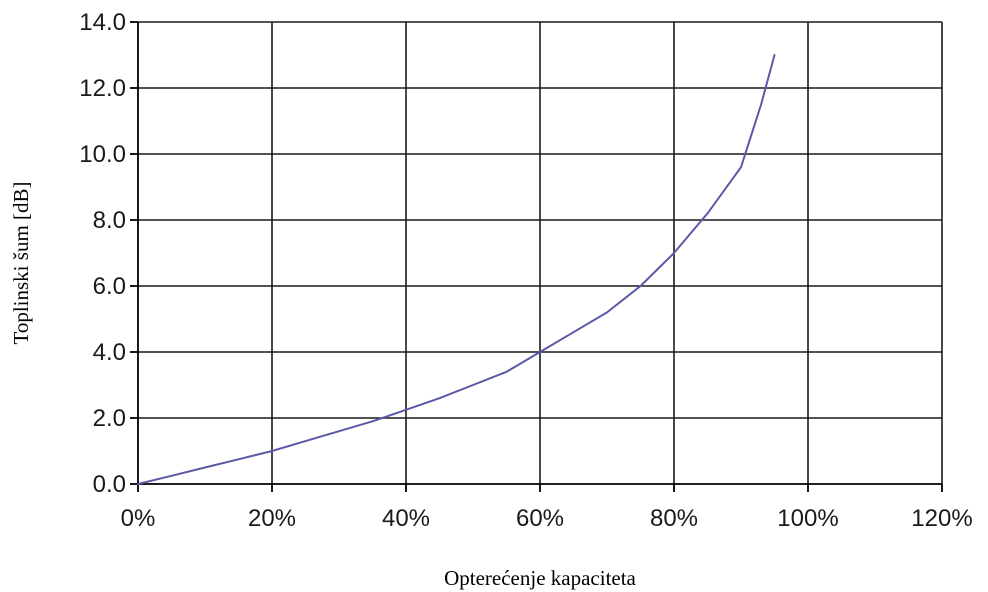  Describe the element at coordinates (109, 220) in the screenshot. I see `y-tick-label: 8.0` at that location.